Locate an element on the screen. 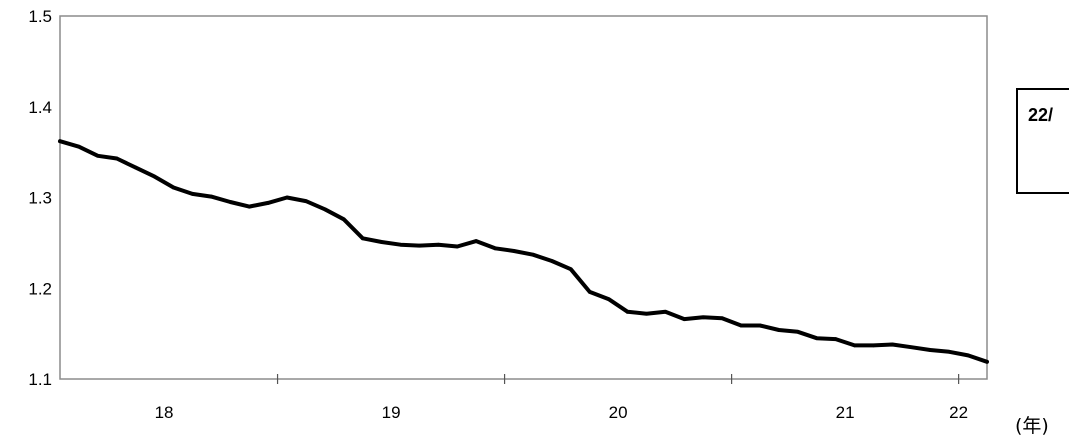 This screenshot has width=1069, height=441. y-tick-label: 1.1 is located at coordinates (40, 379).